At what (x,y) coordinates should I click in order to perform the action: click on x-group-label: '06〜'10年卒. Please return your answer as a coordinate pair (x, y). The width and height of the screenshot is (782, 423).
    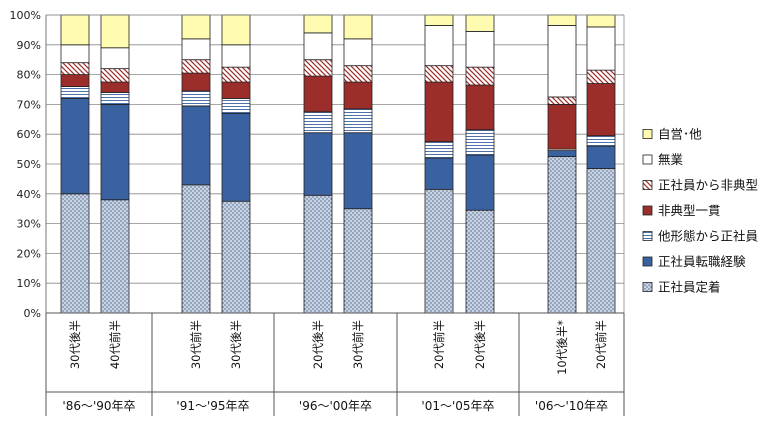
    Looking at the image, I should click on (571, 406).